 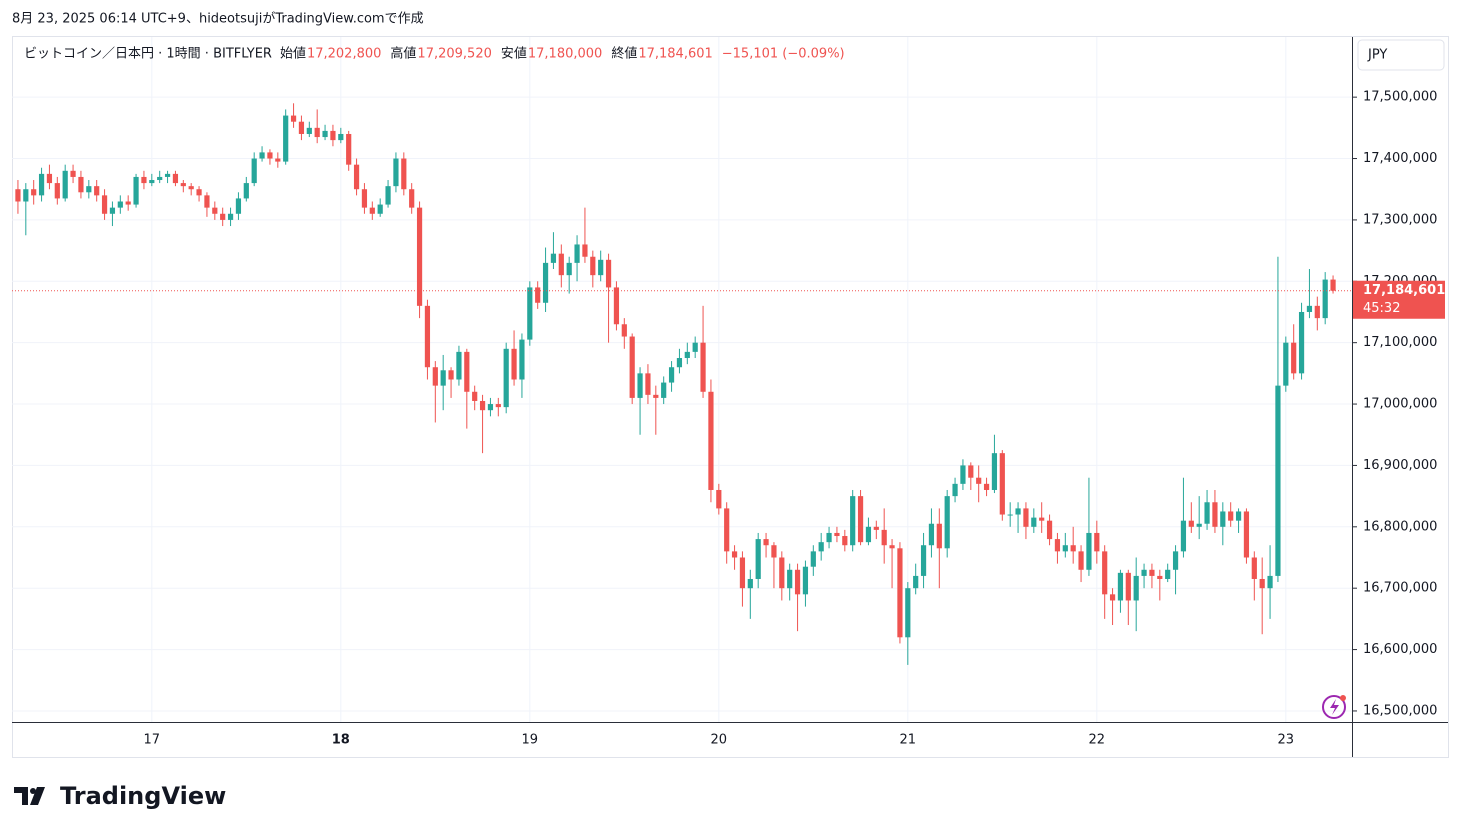 I want to click on legend-field-value: 17,184,601, so click(x=675, y=54).